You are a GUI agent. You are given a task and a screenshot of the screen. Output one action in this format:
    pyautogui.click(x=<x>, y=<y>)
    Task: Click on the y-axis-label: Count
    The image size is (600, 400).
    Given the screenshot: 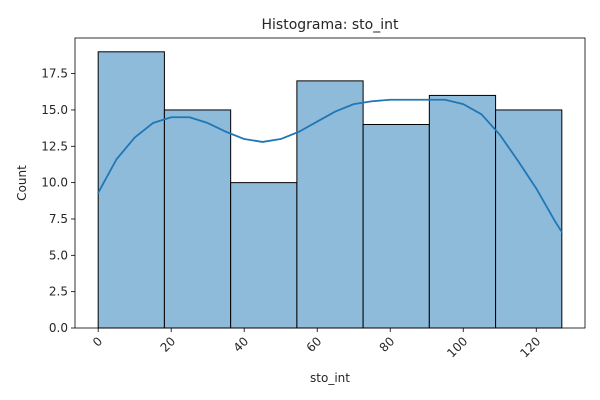 What is the action you would take?
    pyautogui.click(x=22, y=183)
    